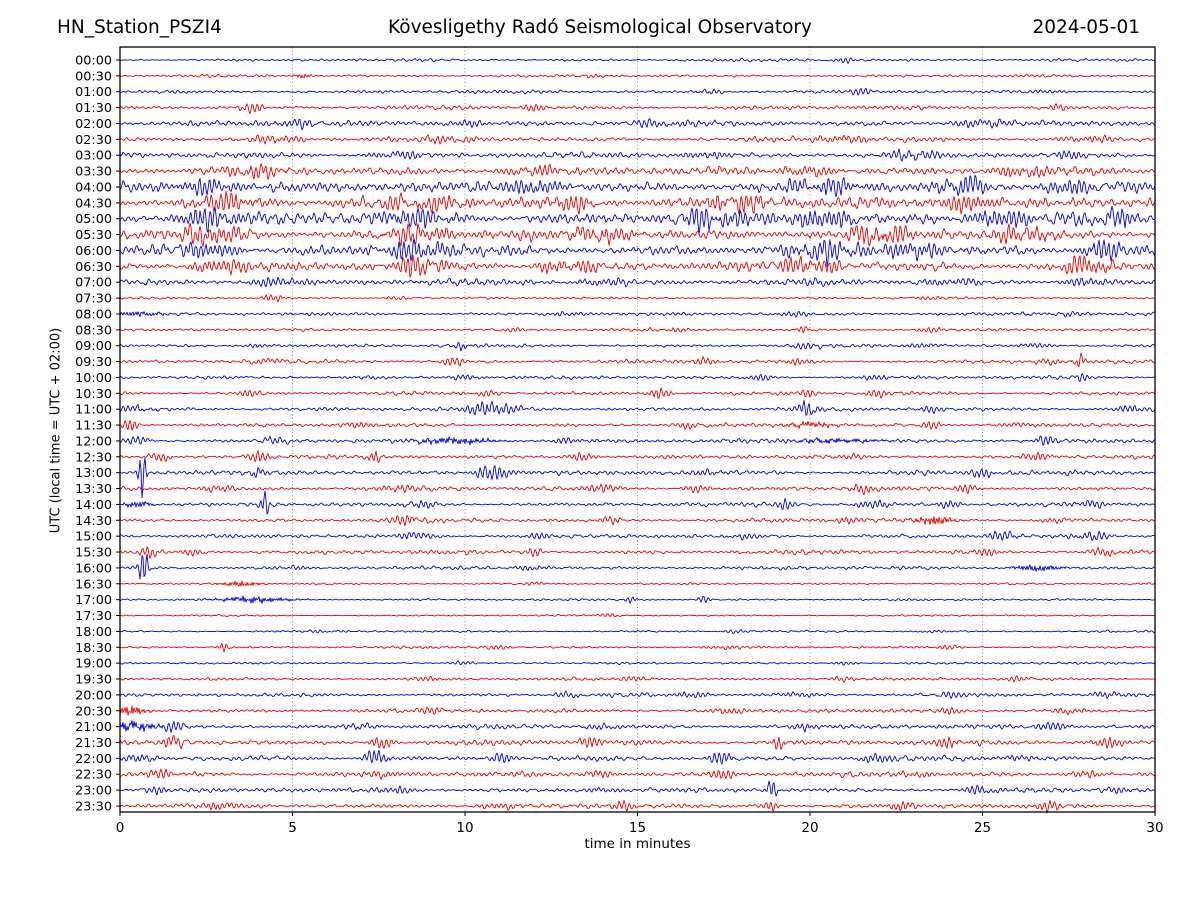 The height and width of the screenshot is (900, 1200). I want to click on y-tick-label: 04:00, so click(93, 187).